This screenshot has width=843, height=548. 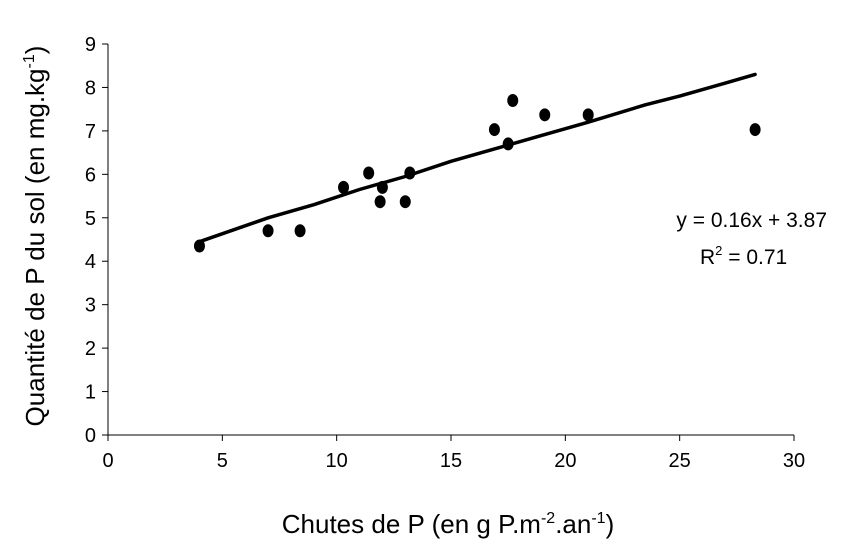 What do you see at coordinates (107, 461) in the screenshot?
I see `x-tick-label: 0` at bounding box center [107, 461].